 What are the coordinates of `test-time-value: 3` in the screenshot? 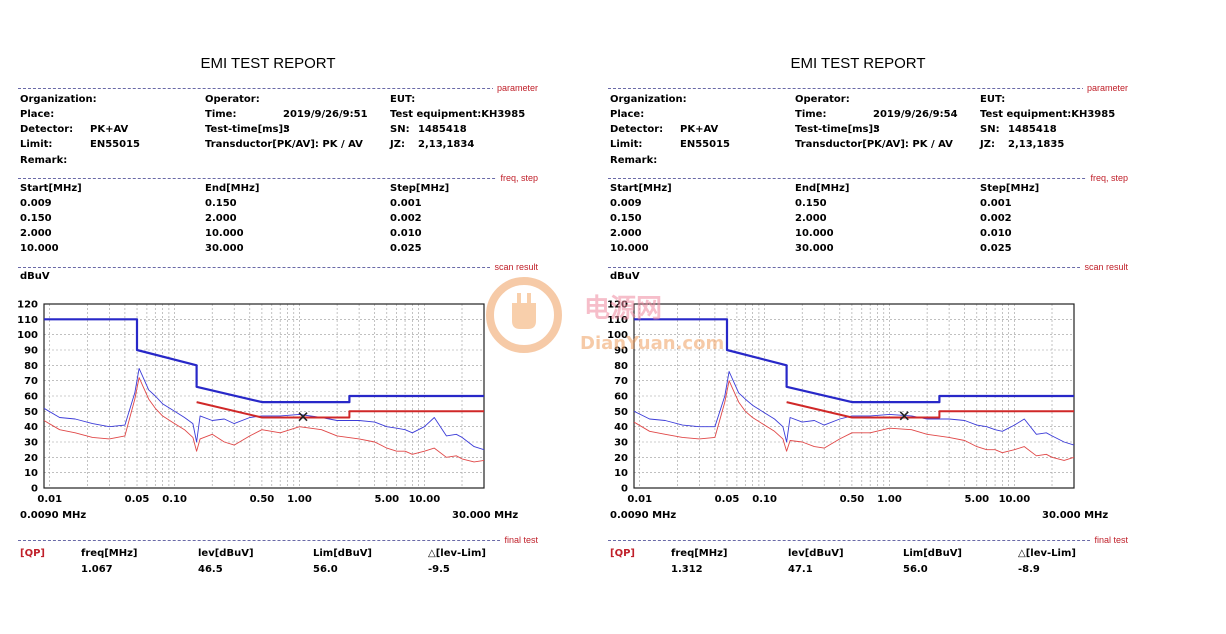 It's located at (286, 129).